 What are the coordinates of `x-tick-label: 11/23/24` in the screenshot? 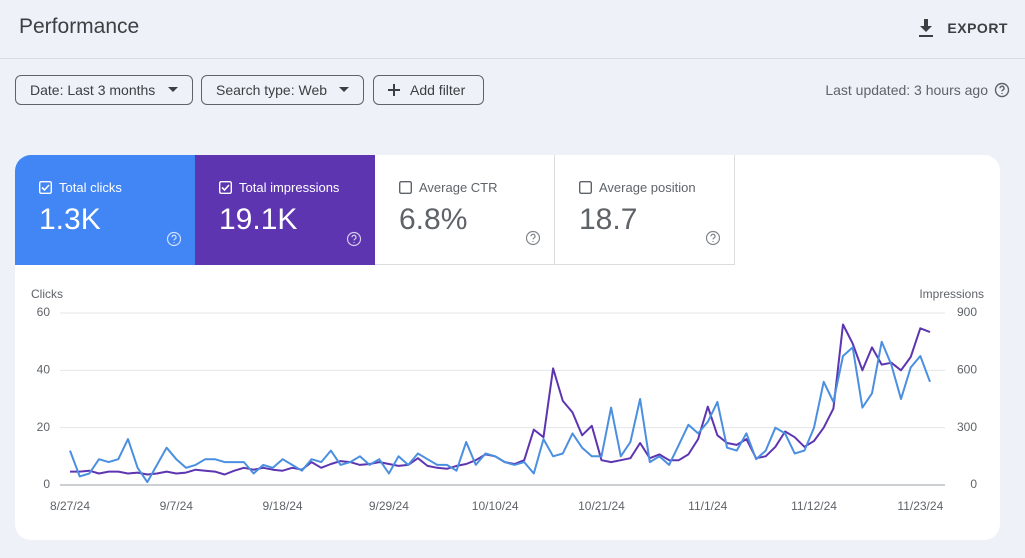 It's located at (920, 506).